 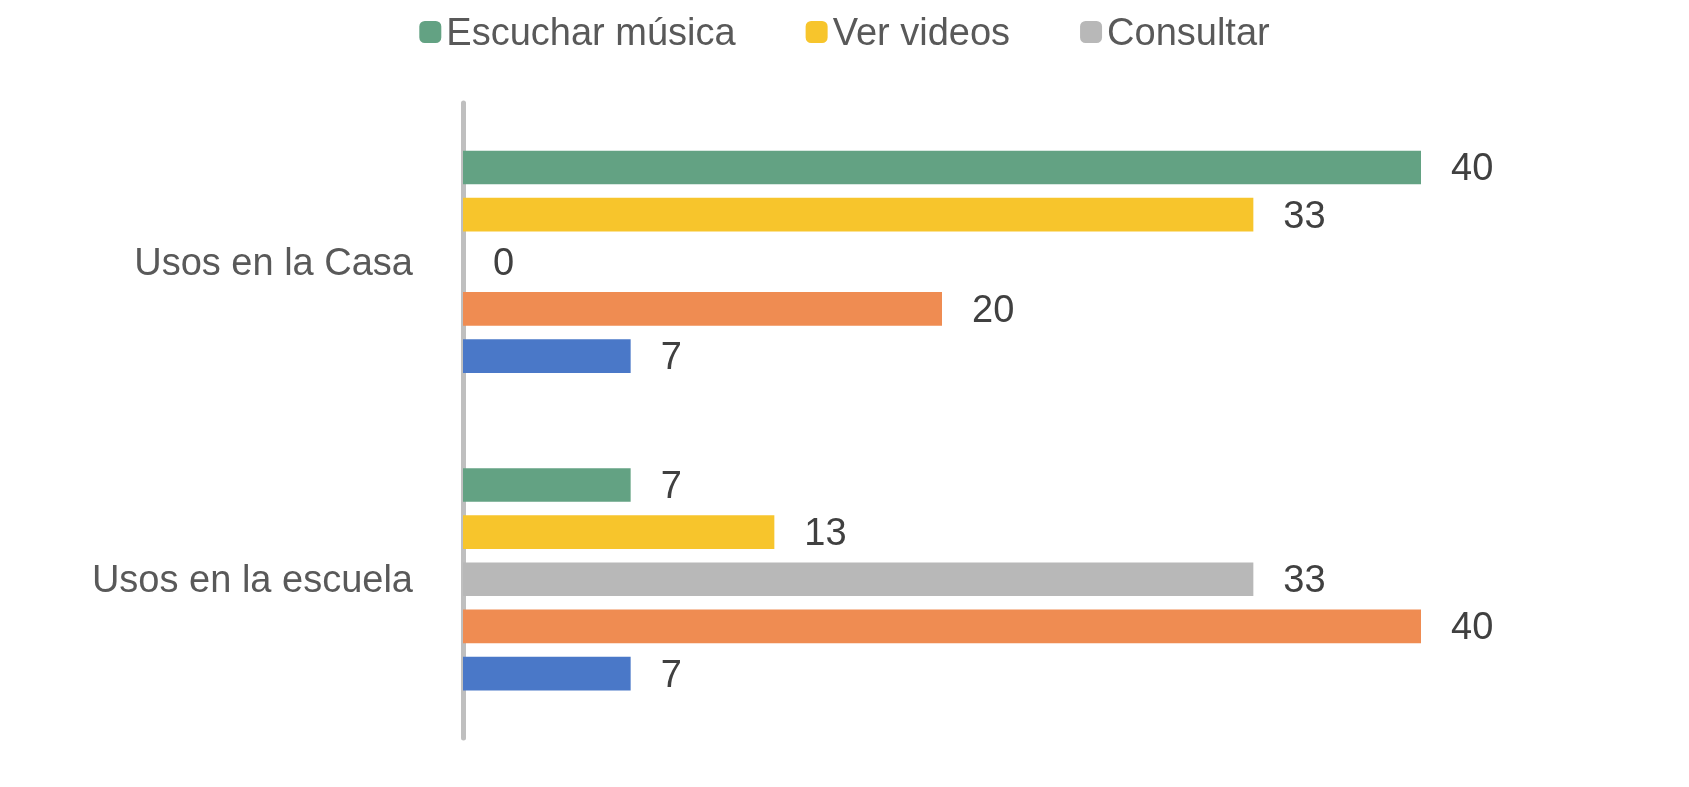 What do you see at coordinates (921, 32) in the screenshot?
I see `legend-label: Ver videos` at bounding box center [921, 32].